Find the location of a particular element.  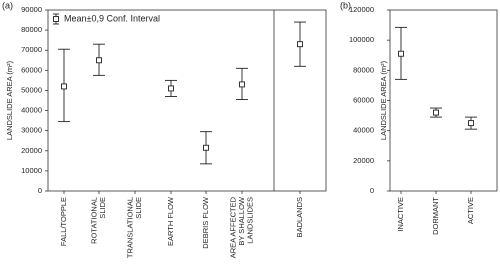

y-tick-label: 120000 is located at coordinates (361, 9).